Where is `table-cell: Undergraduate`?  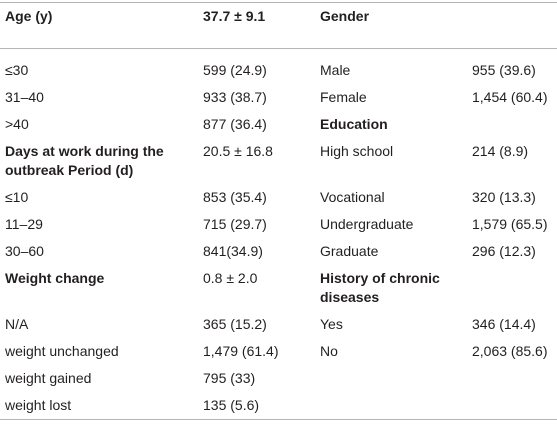
table-cell: Undergraduate is located at coordinates (367, 224).